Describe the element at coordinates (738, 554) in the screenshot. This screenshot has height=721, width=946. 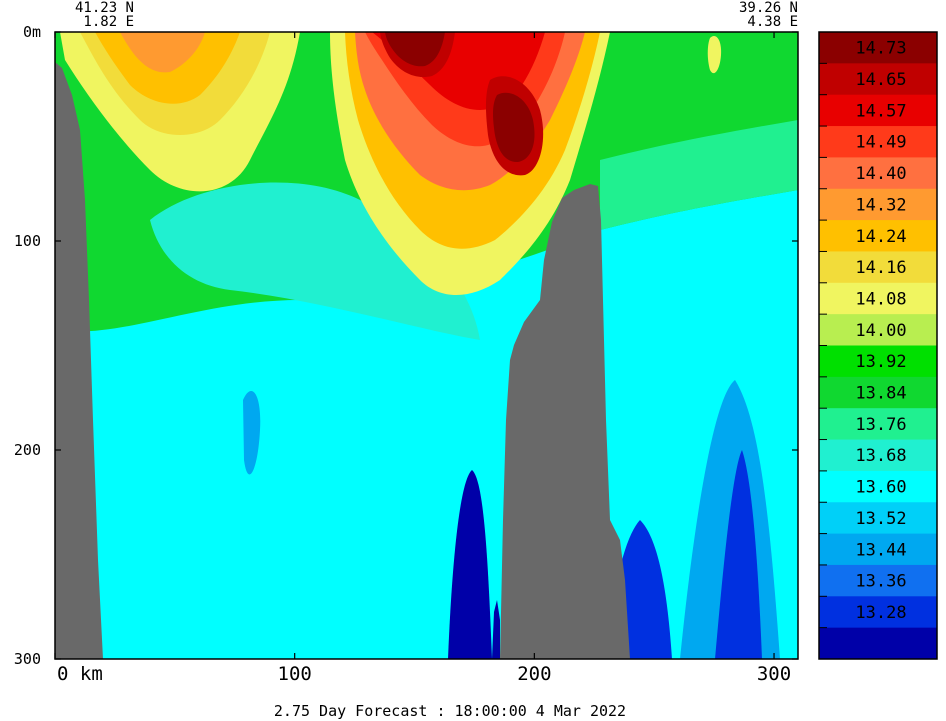
I see `navy-column-right` at that location.